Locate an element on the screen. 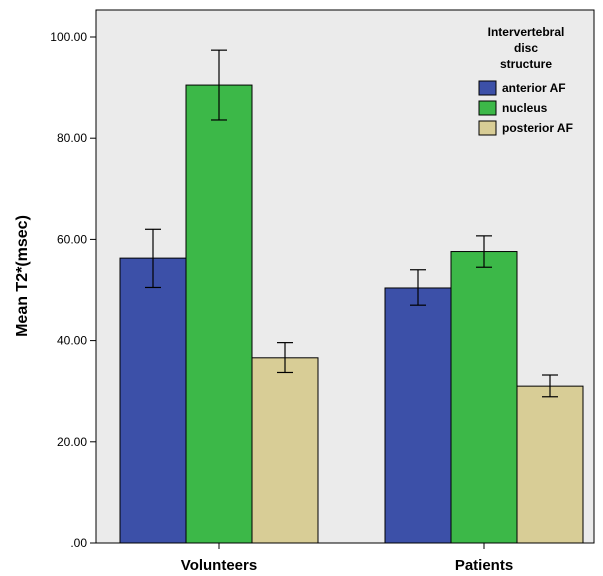  x-category-label: Patients is located at coordinates (484, 565).